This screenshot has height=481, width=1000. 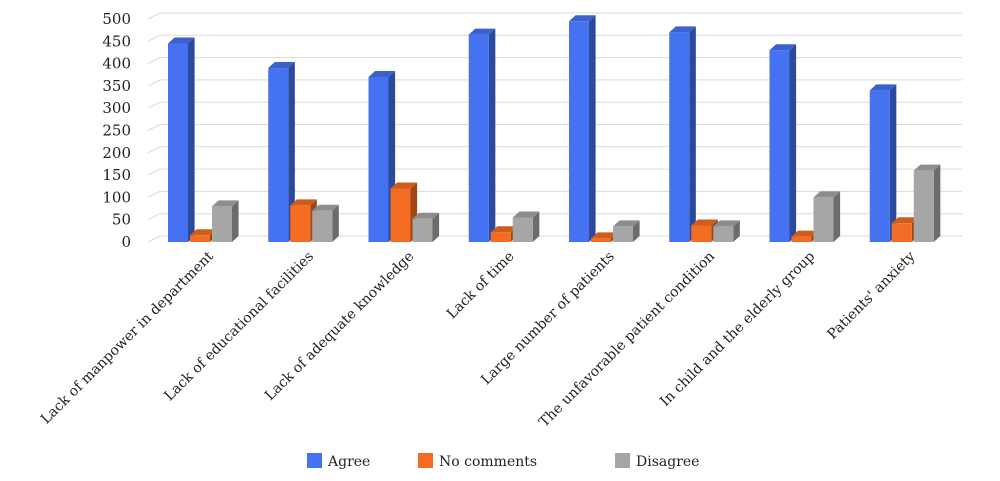 I want to click on x-tick-label: Patients' anxiety, so click(x=871, y=295).